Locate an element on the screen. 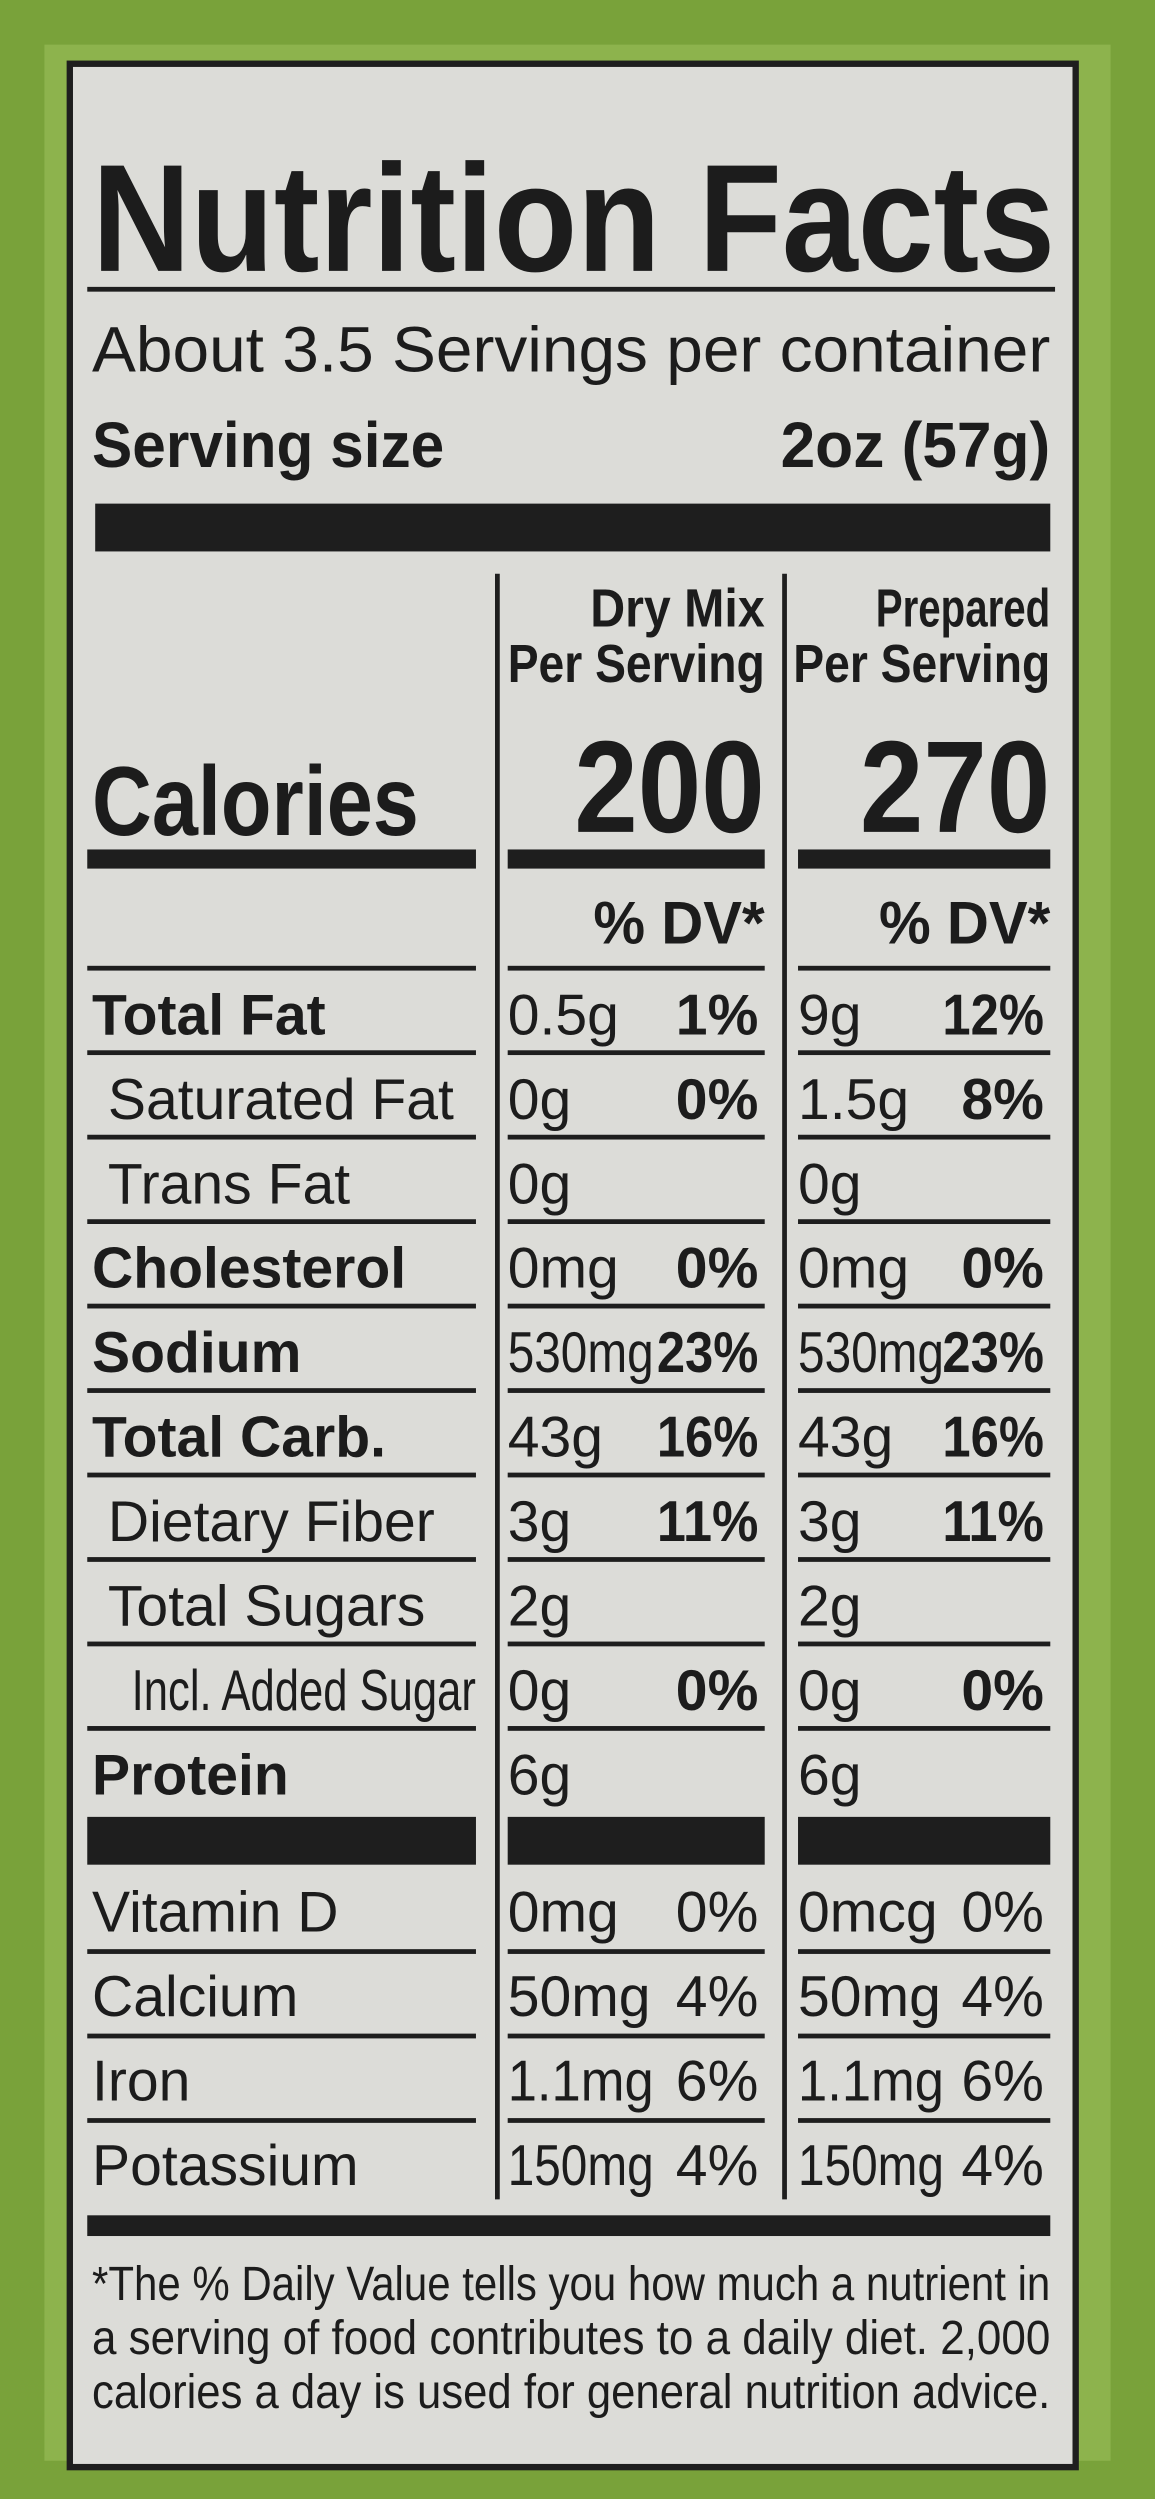  column-header: Per Serving is located at coordinates (921, 664).